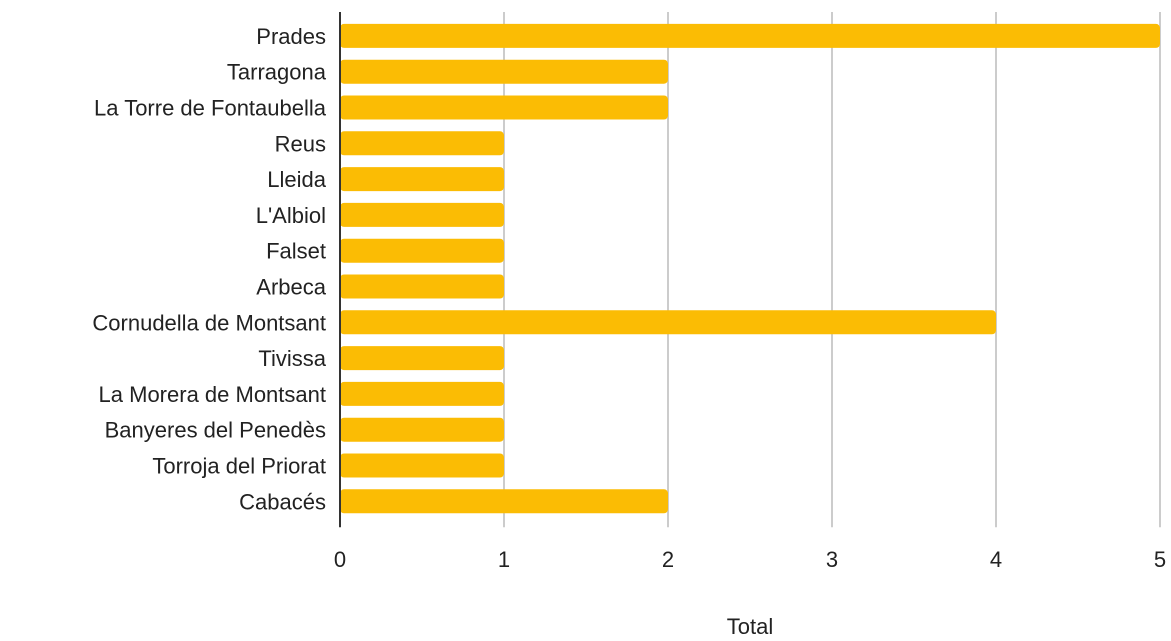 This screenshot has height=641, width=1171. Describe the element at coordinates (504, 559) in the screenshot. I see `x-tick-label: 1` at that location.